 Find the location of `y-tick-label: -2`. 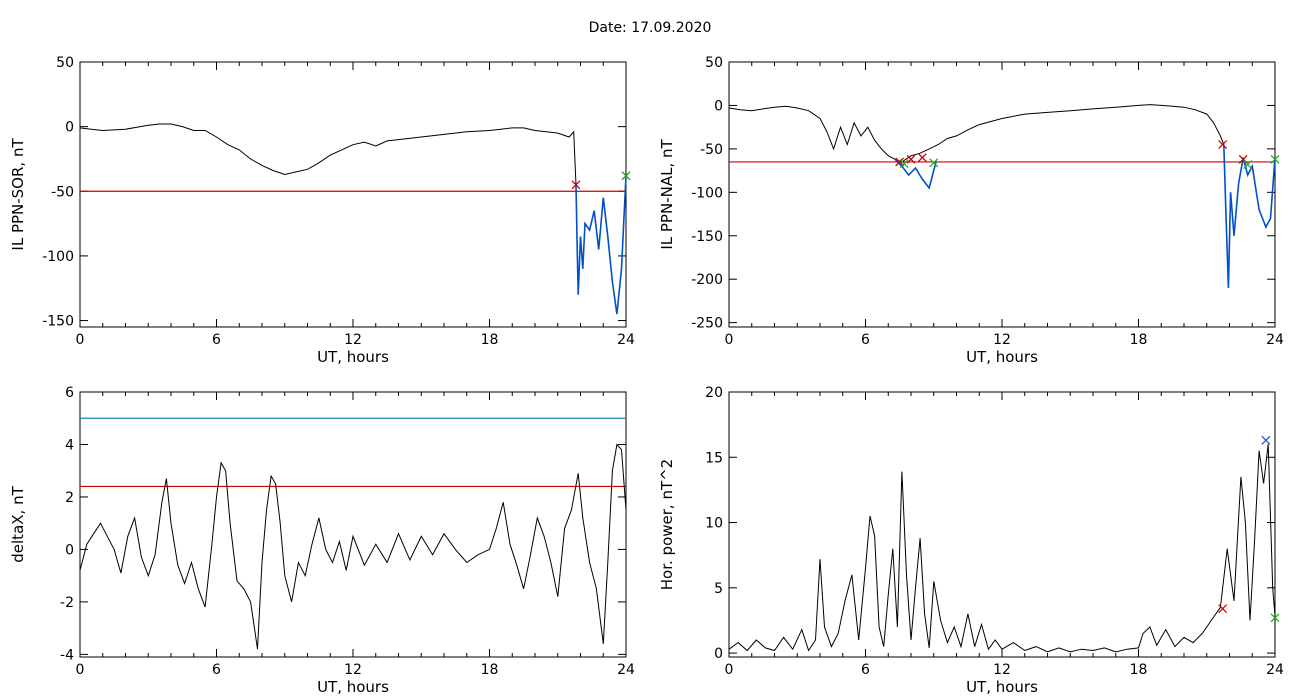

y-tick-label: -2 is located at coordinates (67, 603).